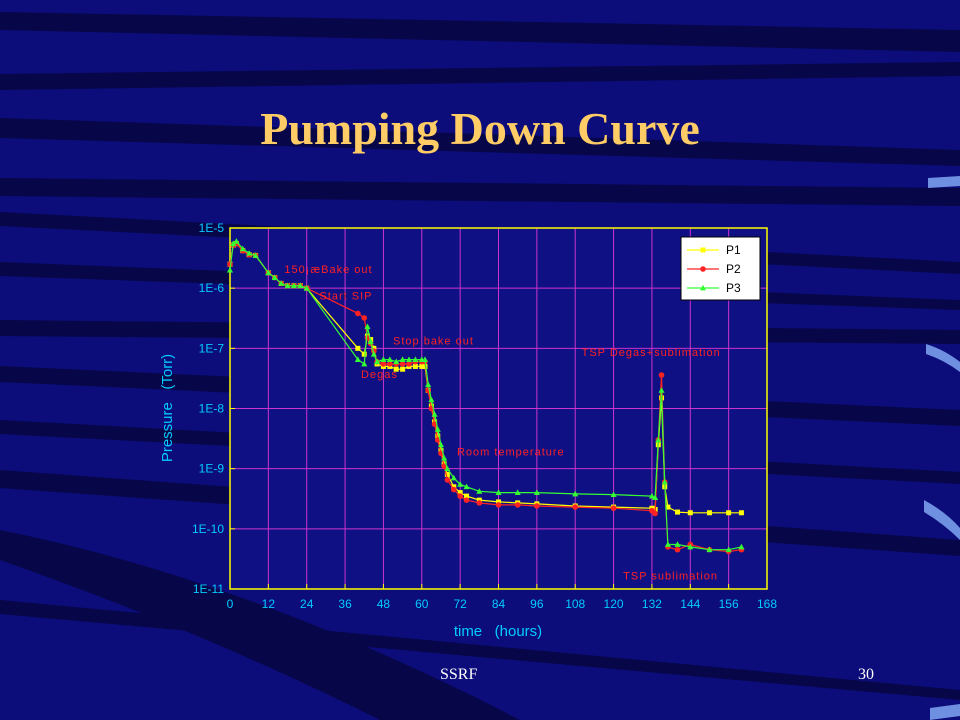 This screenshot has width=960, height=720. Describe the element at coordinates (511, 453) in the screenshot. I see `chart-annotation: Room temperature` at that location.